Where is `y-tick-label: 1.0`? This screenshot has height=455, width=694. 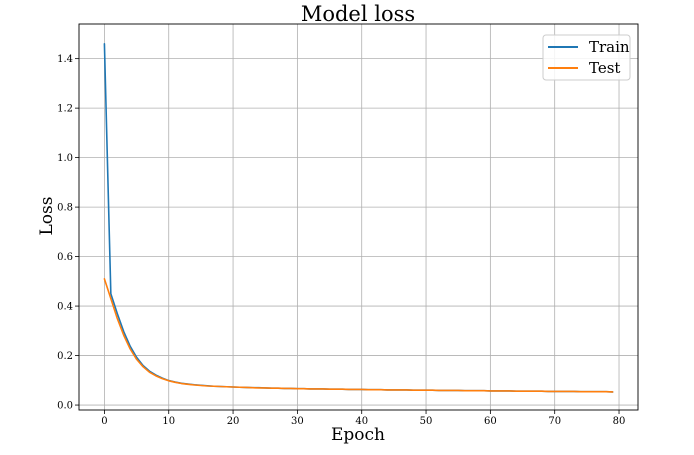 y-tick-label: 1.0 is located at coordinates (65, 158).